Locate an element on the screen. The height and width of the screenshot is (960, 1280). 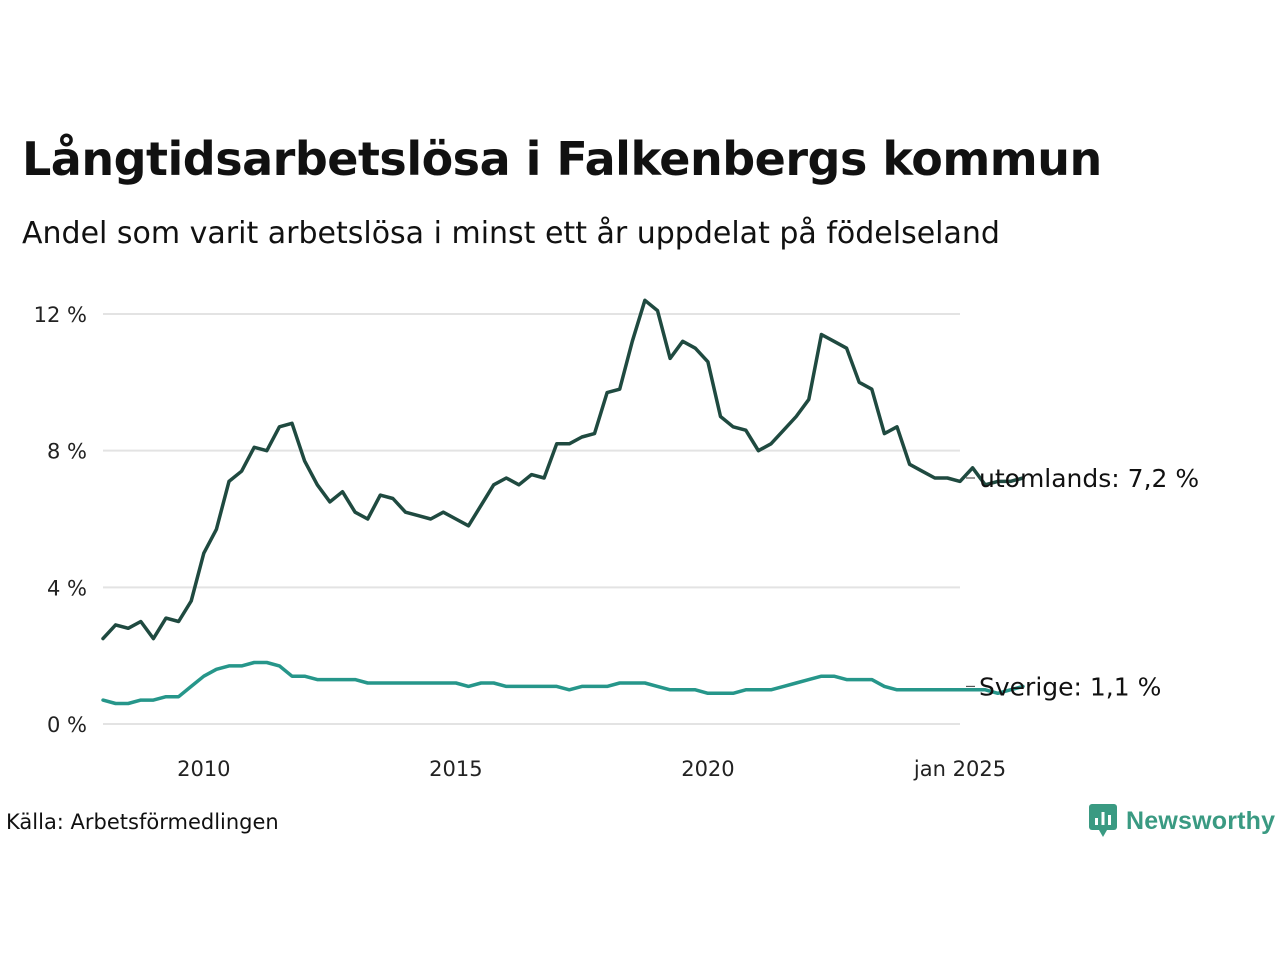
x-tick-label: 2010 is located at coordinates (203, 769).